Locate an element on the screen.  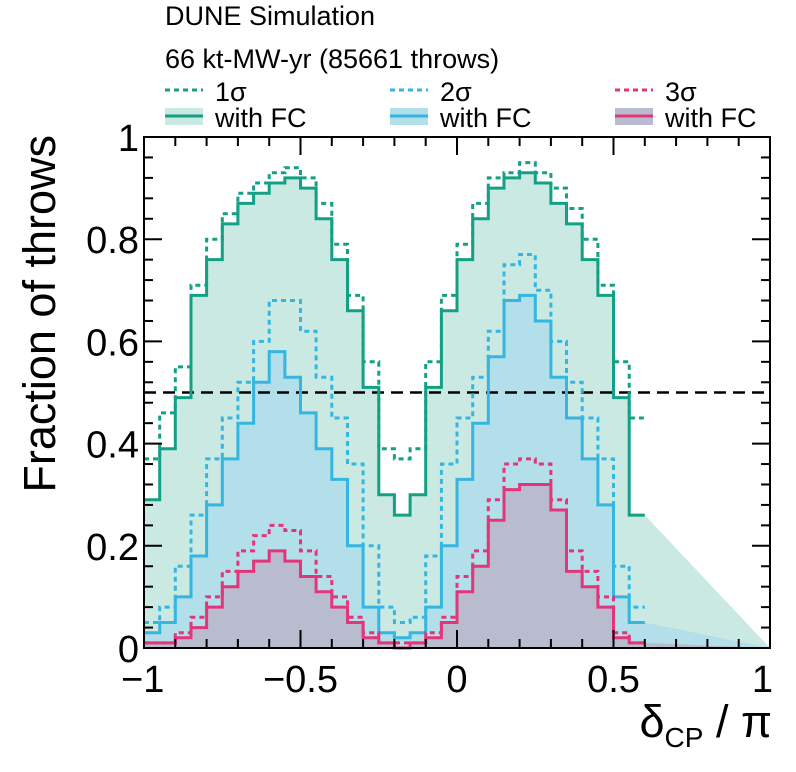
legend-label-4: 3σ is located at coordinates (681, 92).